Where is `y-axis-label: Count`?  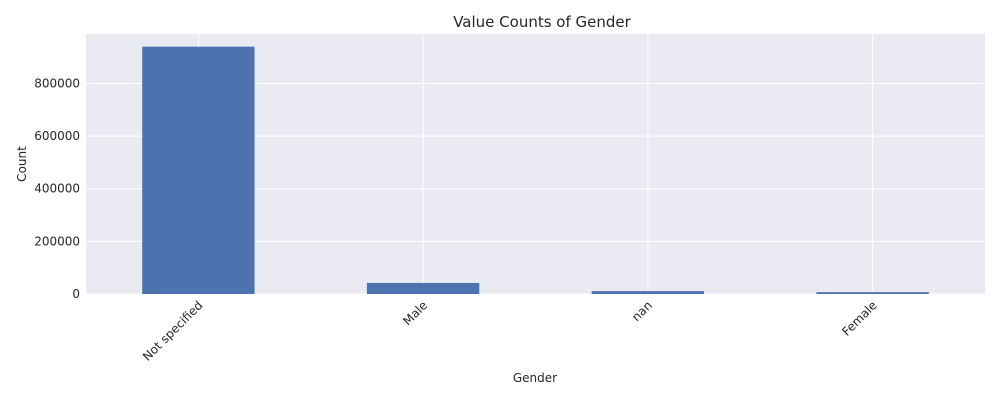 y-axis-label: Count is located at coordinates (22, 164).